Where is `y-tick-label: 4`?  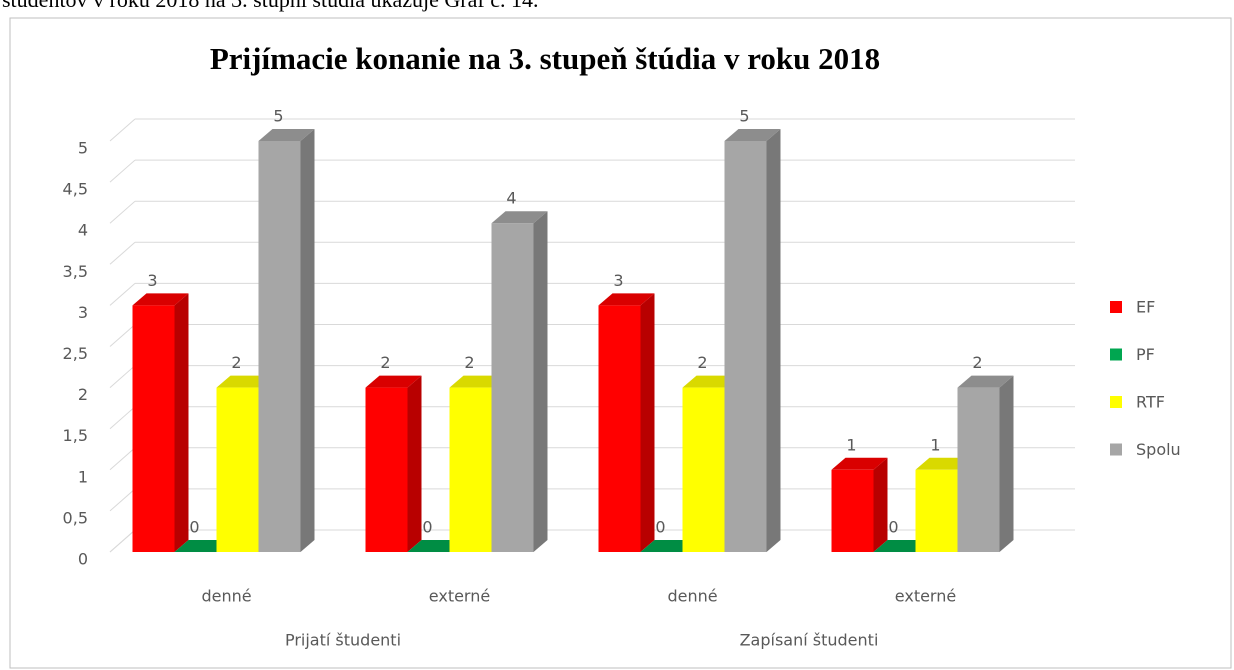
y-tick-label: 4 is located at coordinates (83, 230).